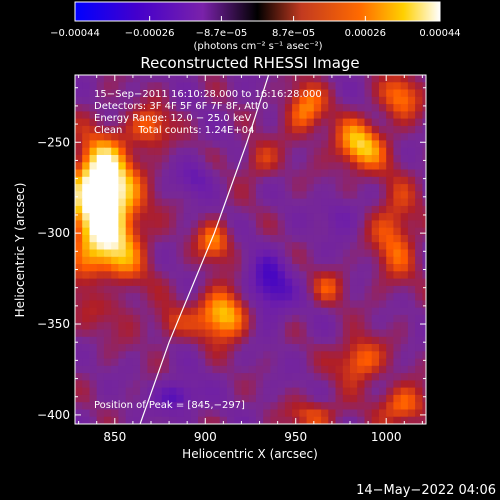 The width and height of the screenshot is (500, 500). I want to click on y-axis-label: Heliocentric Y (arcsec), so click(20, 250).